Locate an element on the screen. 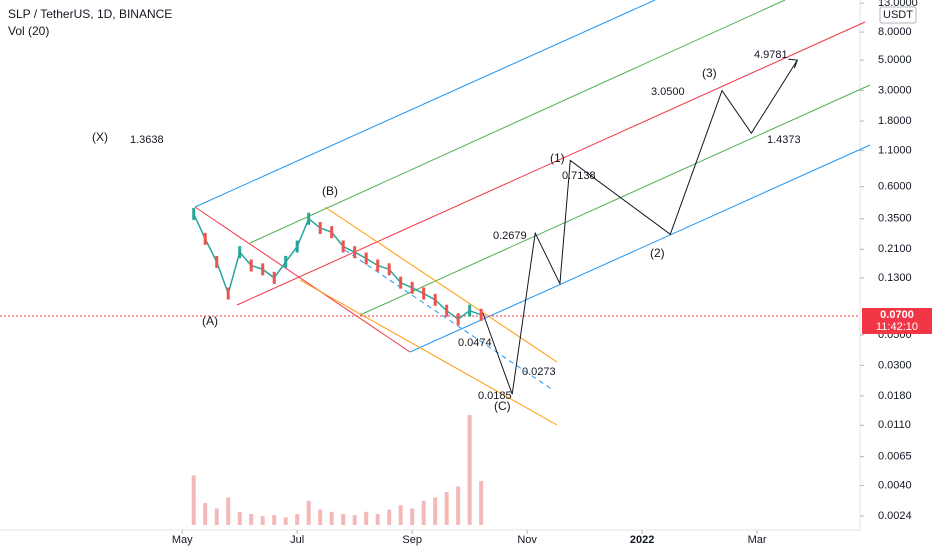 The width and height of the screenshot is (932, 550). y-tick-label: 0.0065 is located at coordinates (895, 457).